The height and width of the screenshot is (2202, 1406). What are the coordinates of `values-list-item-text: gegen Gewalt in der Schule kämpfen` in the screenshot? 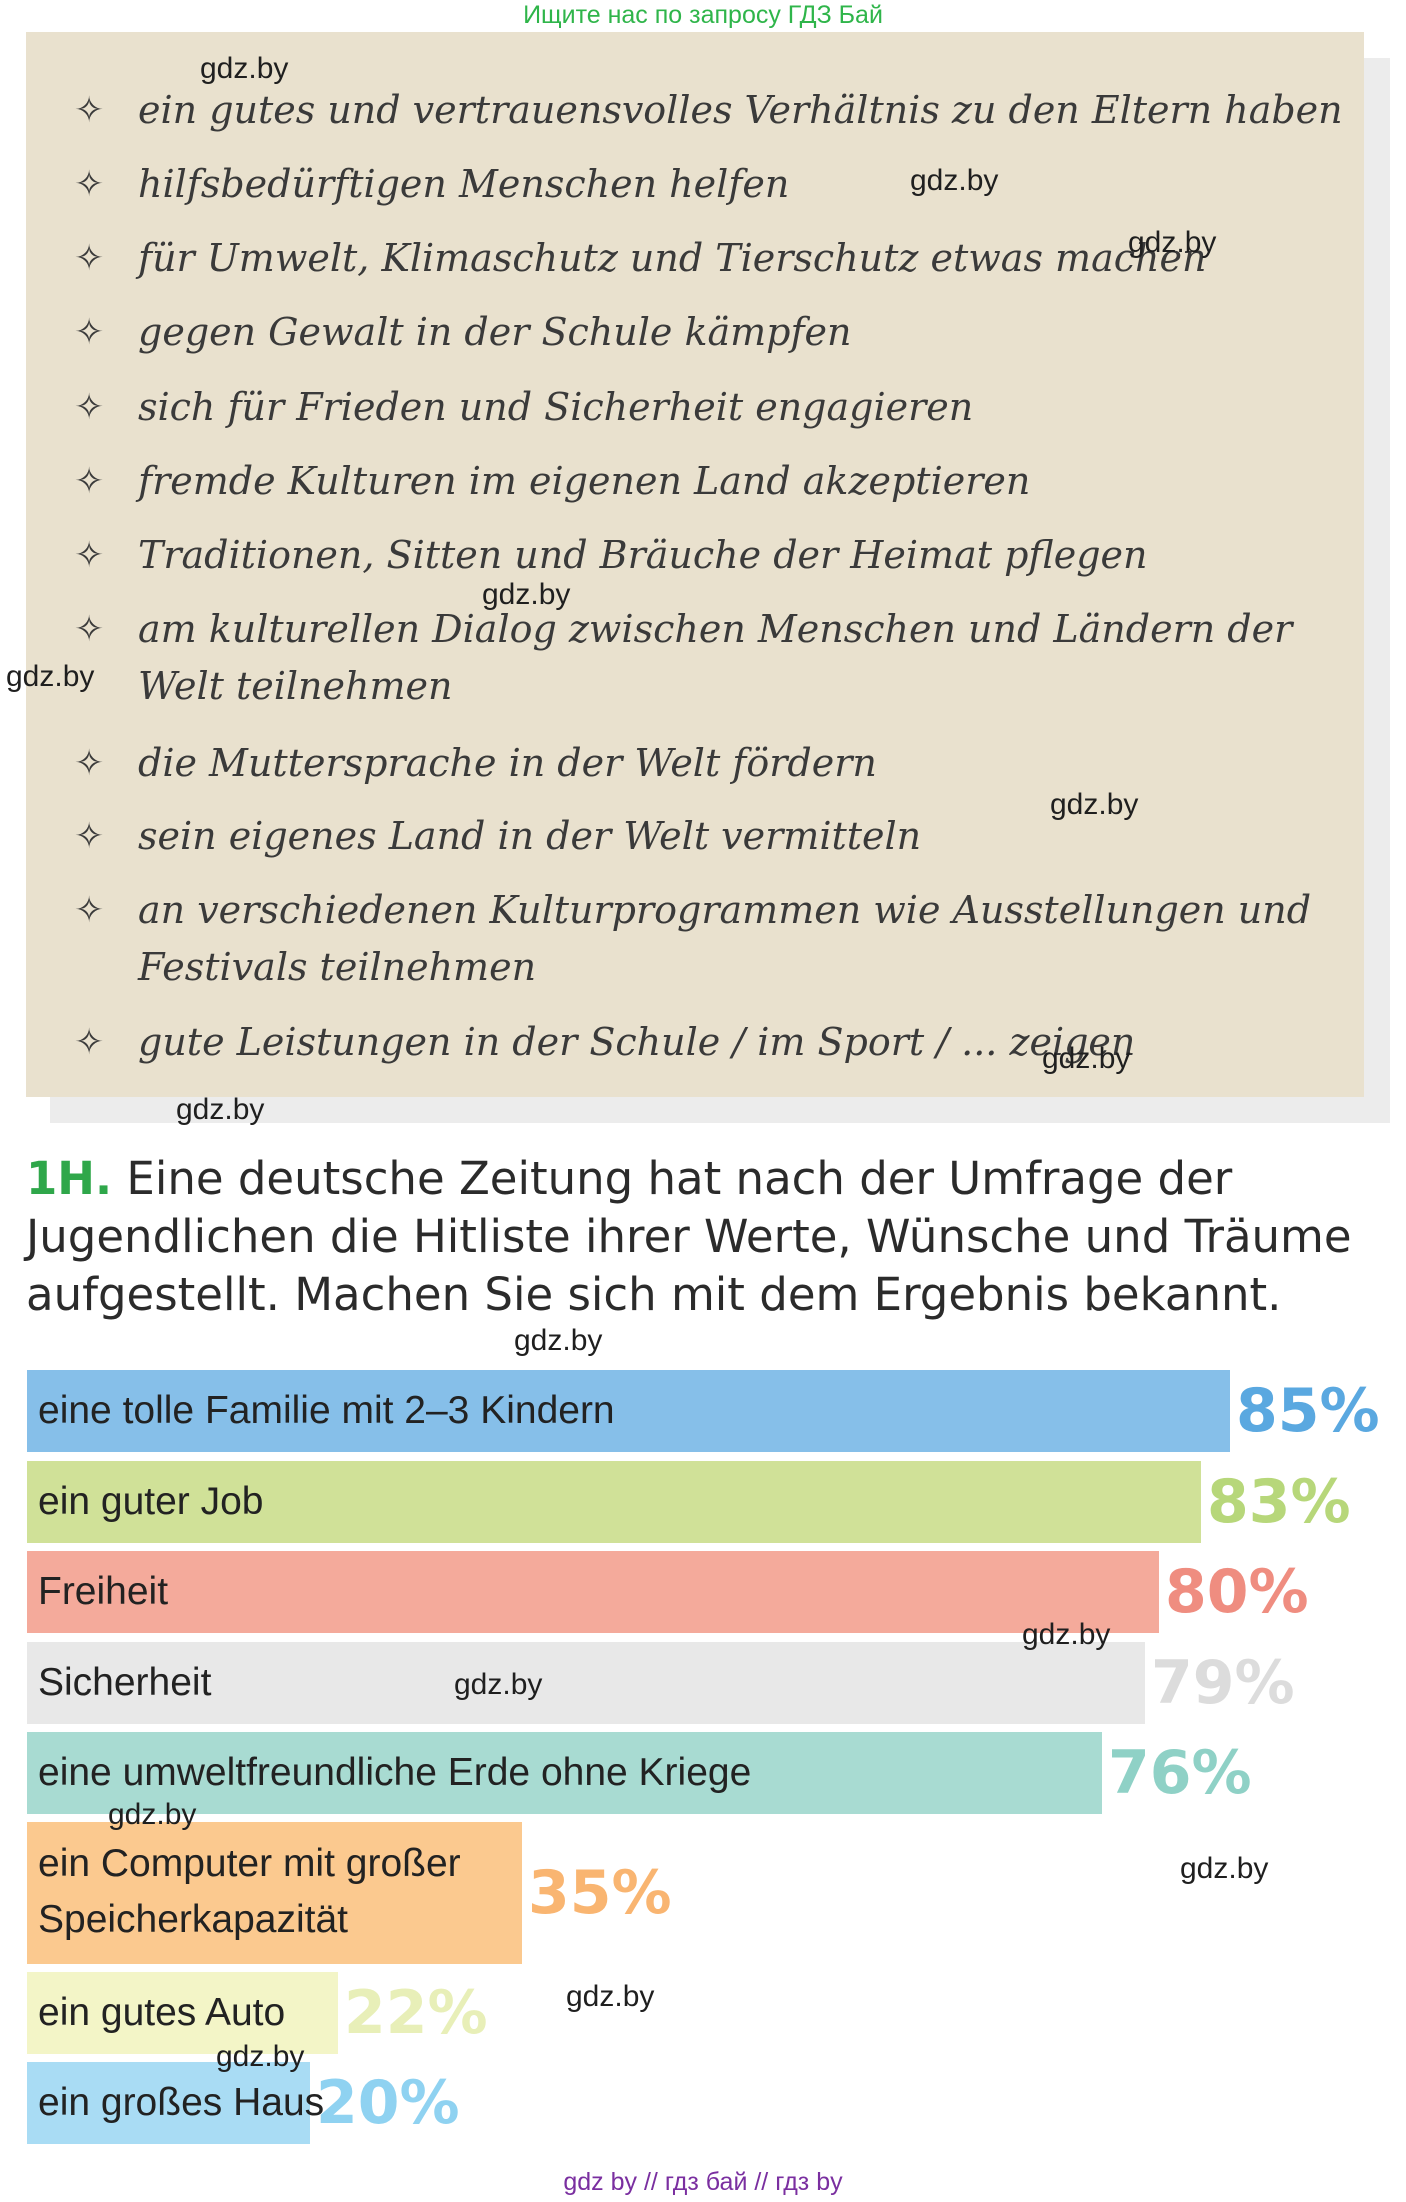 It's located at (495, 332).